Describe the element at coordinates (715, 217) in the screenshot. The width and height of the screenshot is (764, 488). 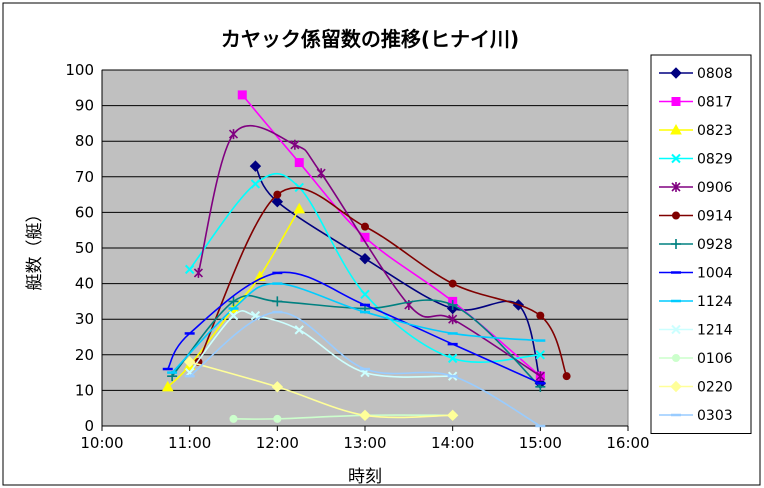
I see `legend-label-0914: 0914` at that location.